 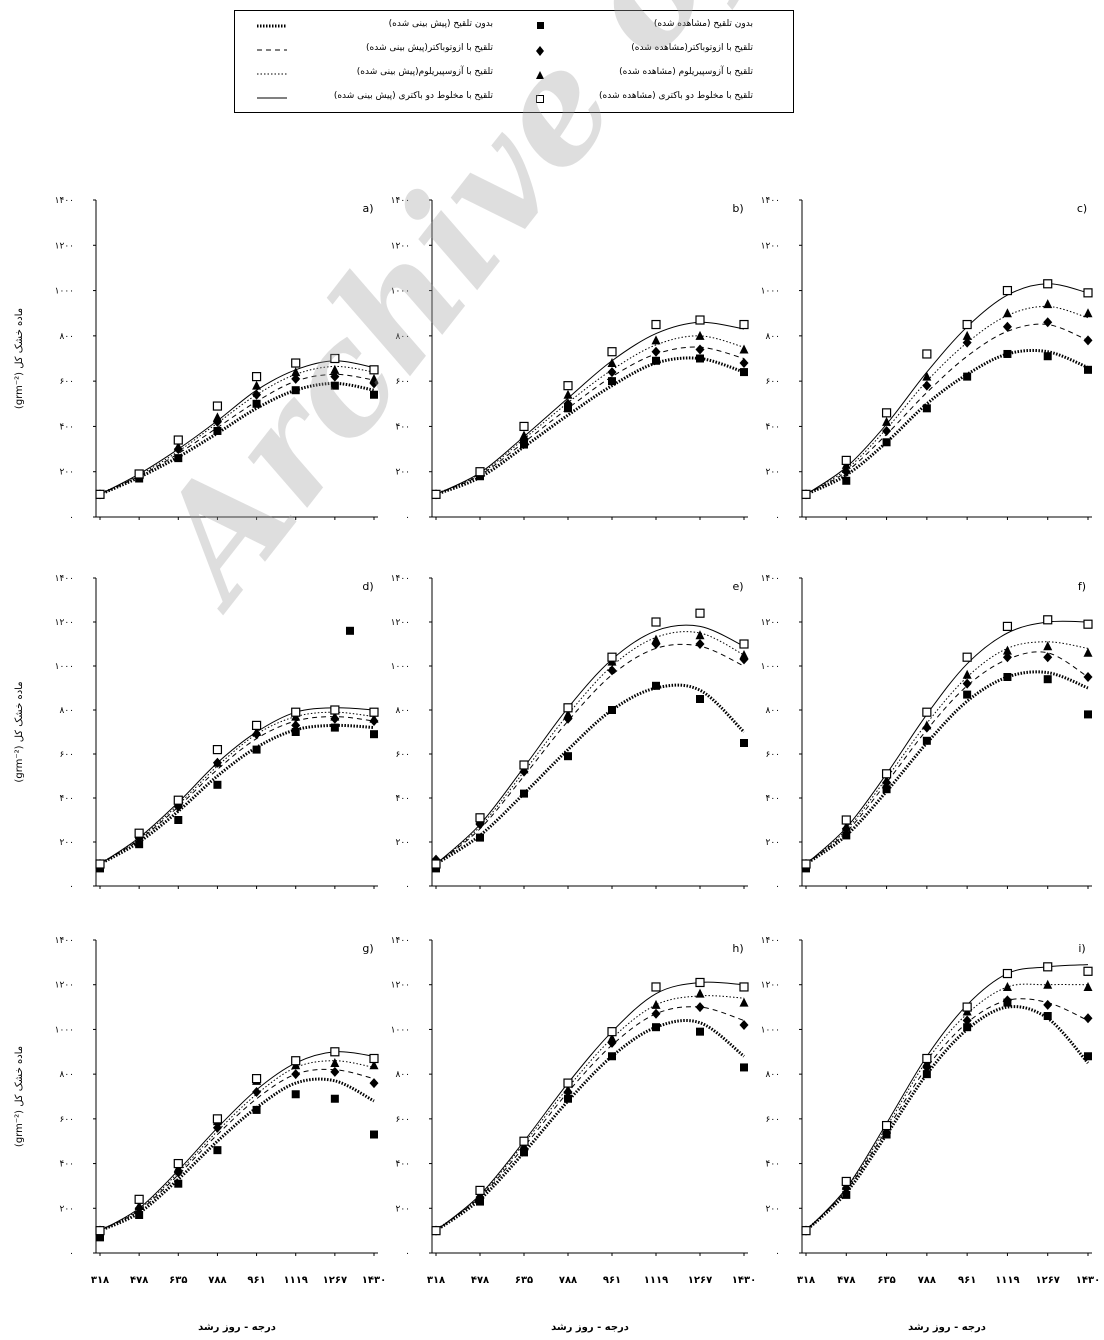 I want to click on y-tick-label: ۴۰۰, so click(x=402, y=427).